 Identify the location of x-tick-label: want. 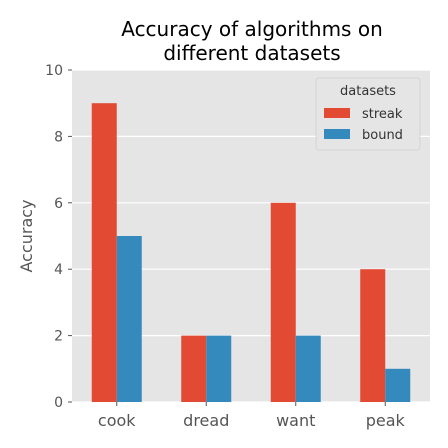
(295, 420).